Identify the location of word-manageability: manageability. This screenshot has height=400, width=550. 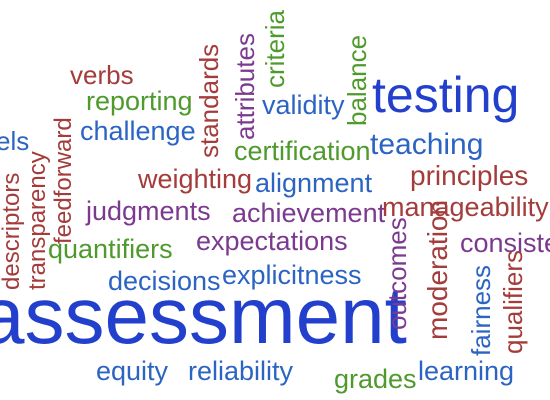
(465, 207).